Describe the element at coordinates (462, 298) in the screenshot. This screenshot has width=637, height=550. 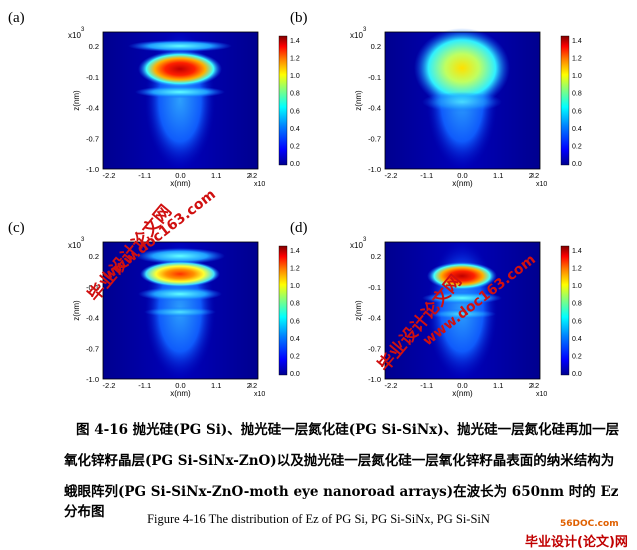
I see `band-mid` at that location.